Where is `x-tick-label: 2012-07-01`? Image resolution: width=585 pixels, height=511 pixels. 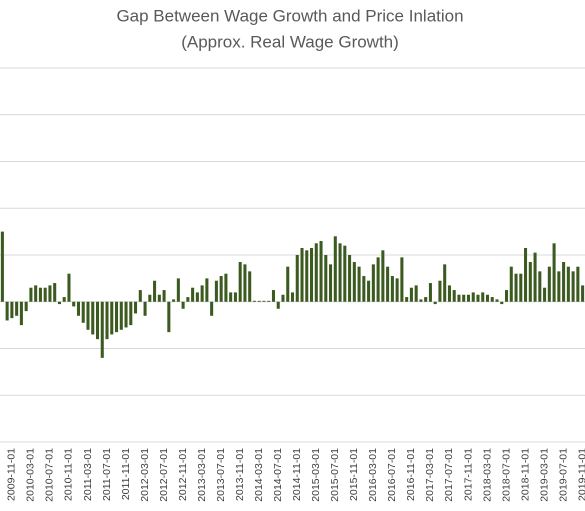
x-tick-label: 2012-07-01 is located at coordinates (164, 475).